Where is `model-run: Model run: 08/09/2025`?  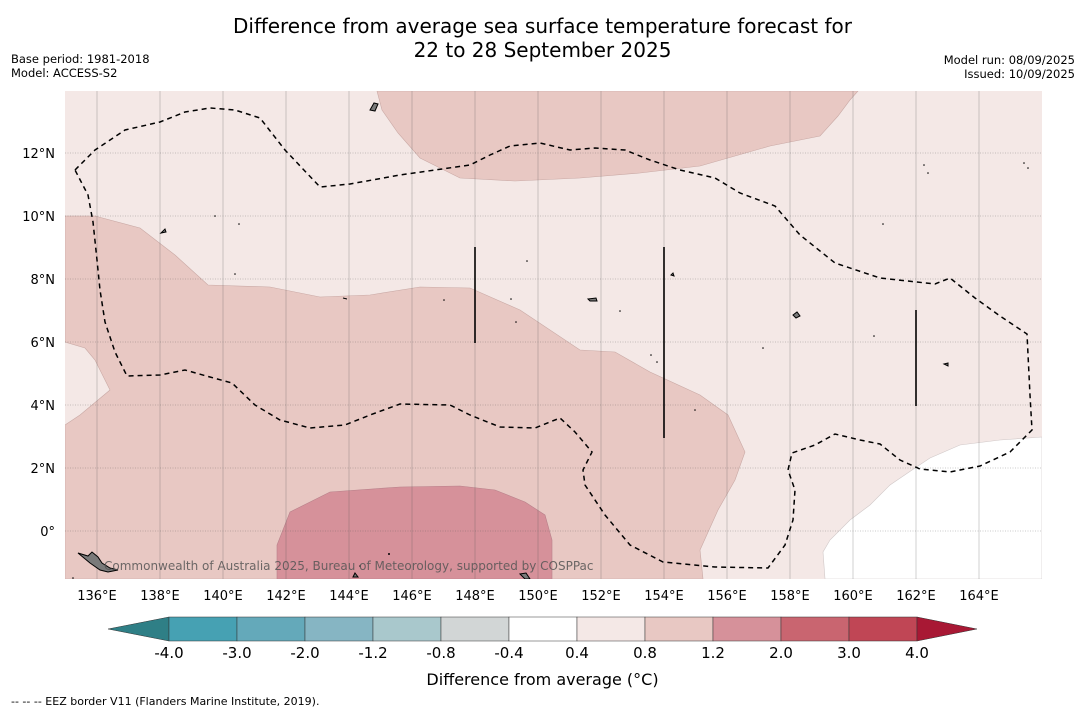 model-run: Model run: 08/09/2025 is located at coordinates (1009, 60).